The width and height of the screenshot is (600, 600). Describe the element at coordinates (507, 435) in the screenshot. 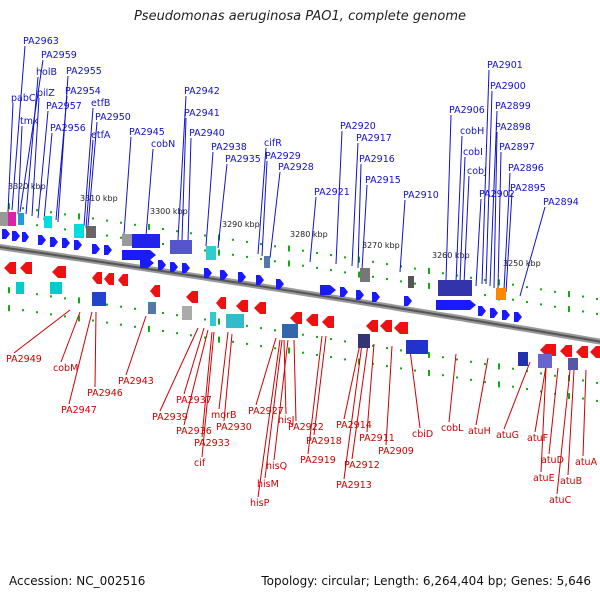

I see `reverse-gene-label: atuG` at that location.